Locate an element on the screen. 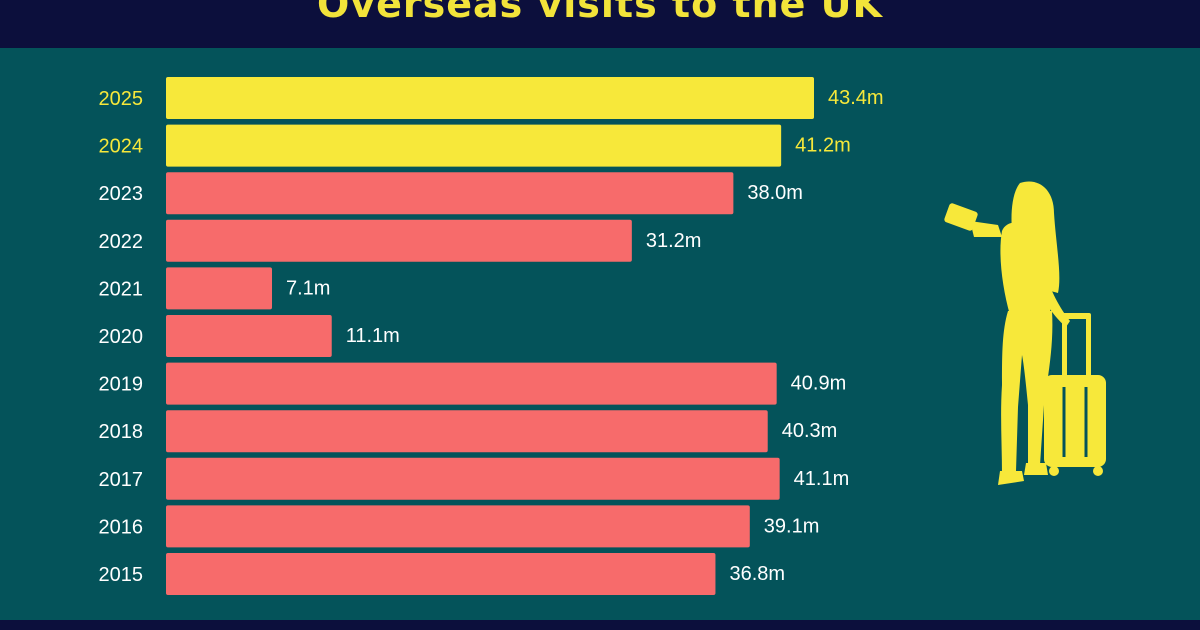 Image resolution: width=1200 pixels, height=630 pixels. tick-label-2015: 2015 is located at coordinates (121, 575).